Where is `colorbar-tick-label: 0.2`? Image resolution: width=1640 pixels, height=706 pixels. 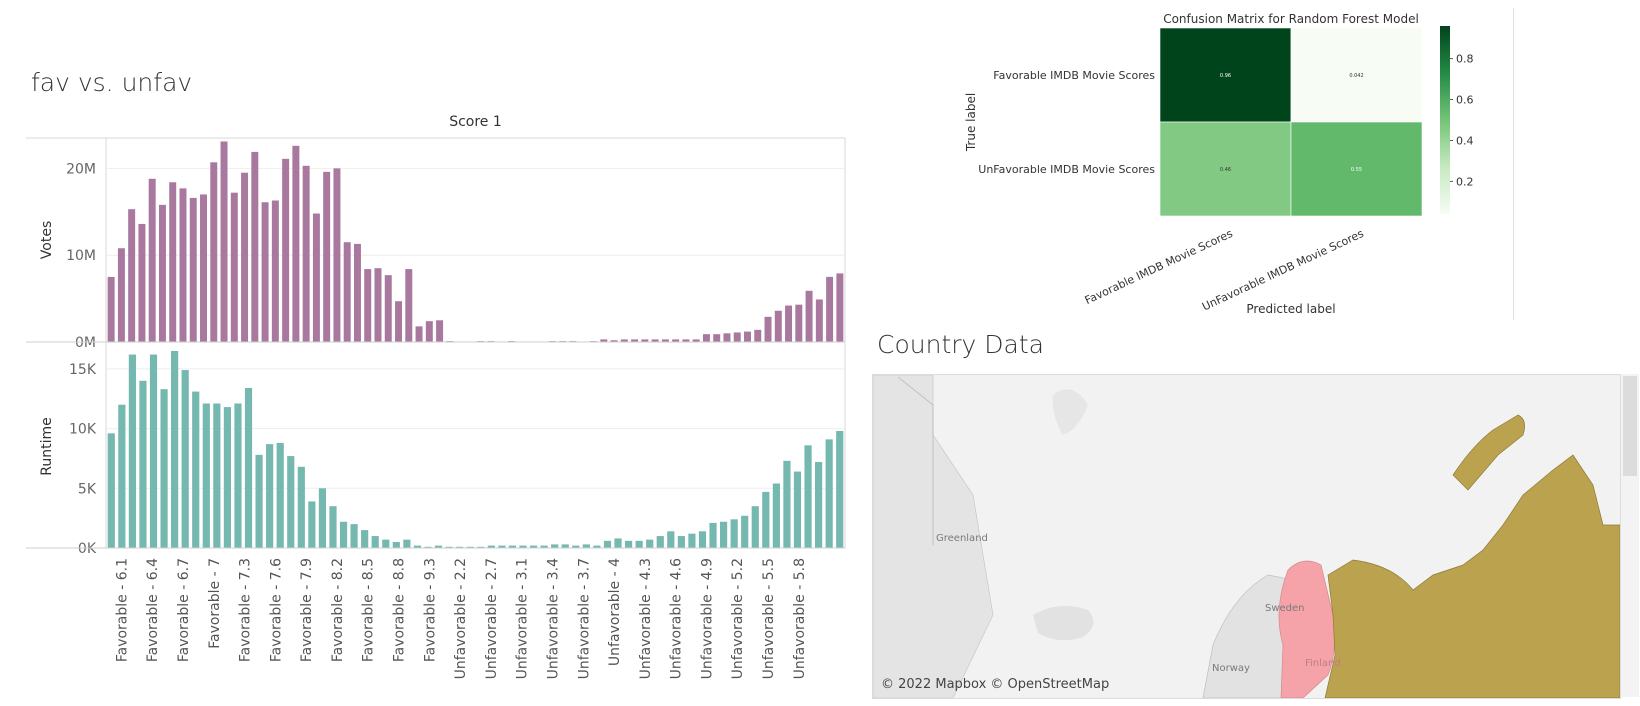 colorbar-tick-label: 0.2 is located at coordinates (1465, 181).